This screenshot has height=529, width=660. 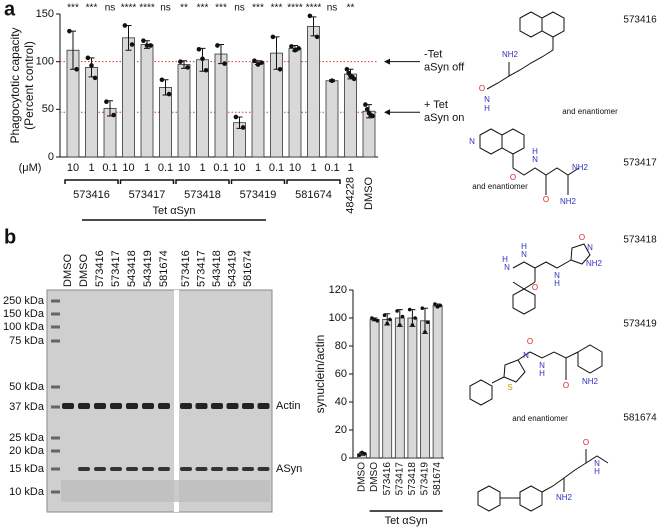 I want to click on gel-gap, so click(x=176, y=401).